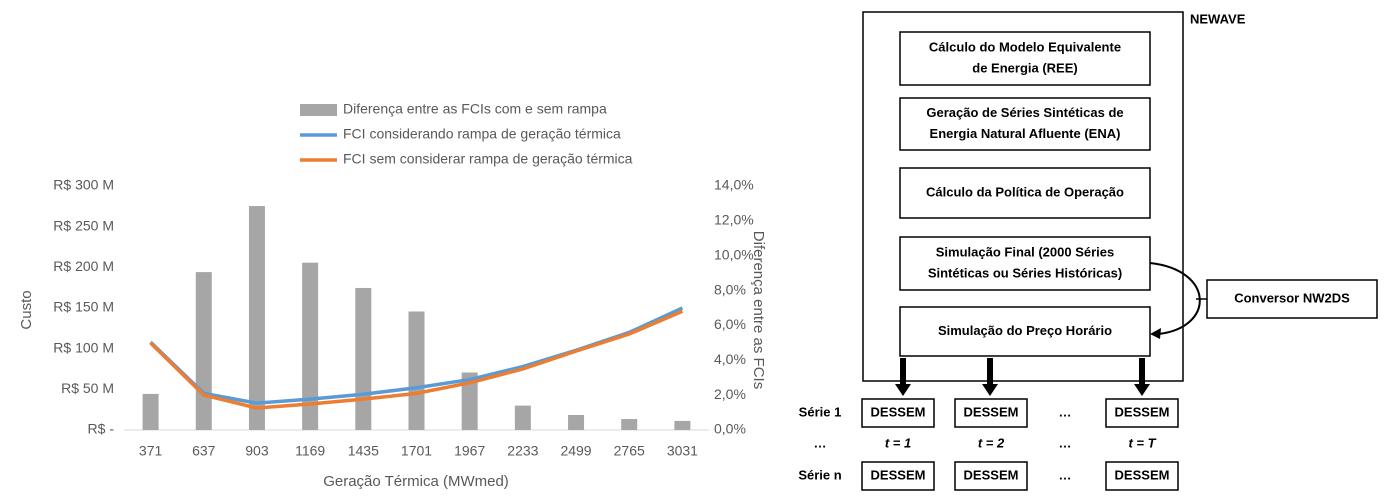 The image size is (1386, 496). I want to click on legend-swatch, so click(318, 110).